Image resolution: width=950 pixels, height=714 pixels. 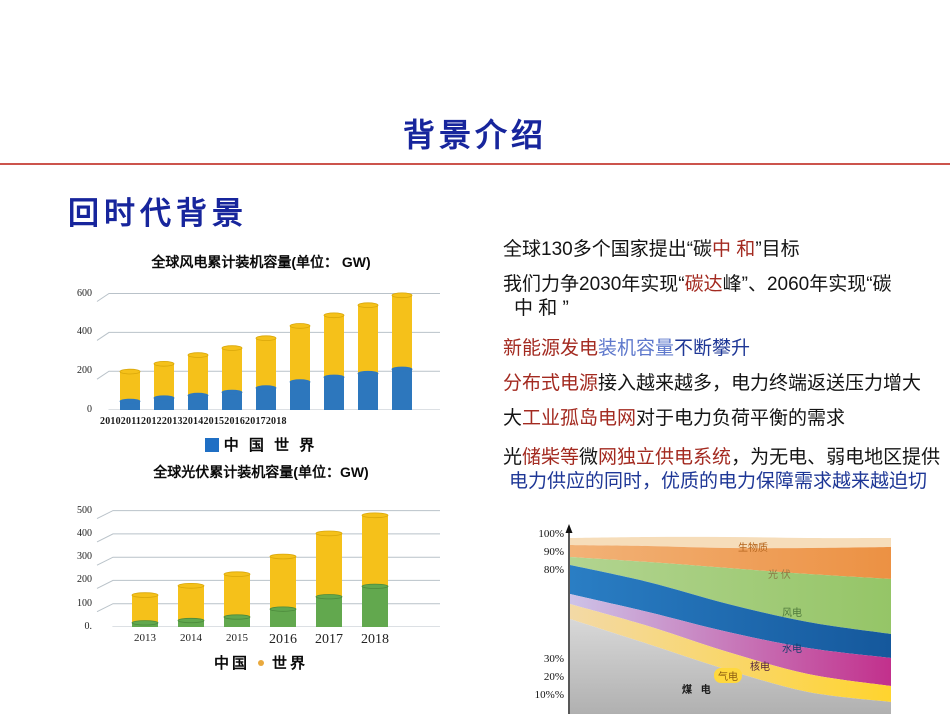 What do you see at coordinates (594, 284) in the screenshot?
I see `text-segment: 我们力争2030年实现“` at bounding box center [594, 284].